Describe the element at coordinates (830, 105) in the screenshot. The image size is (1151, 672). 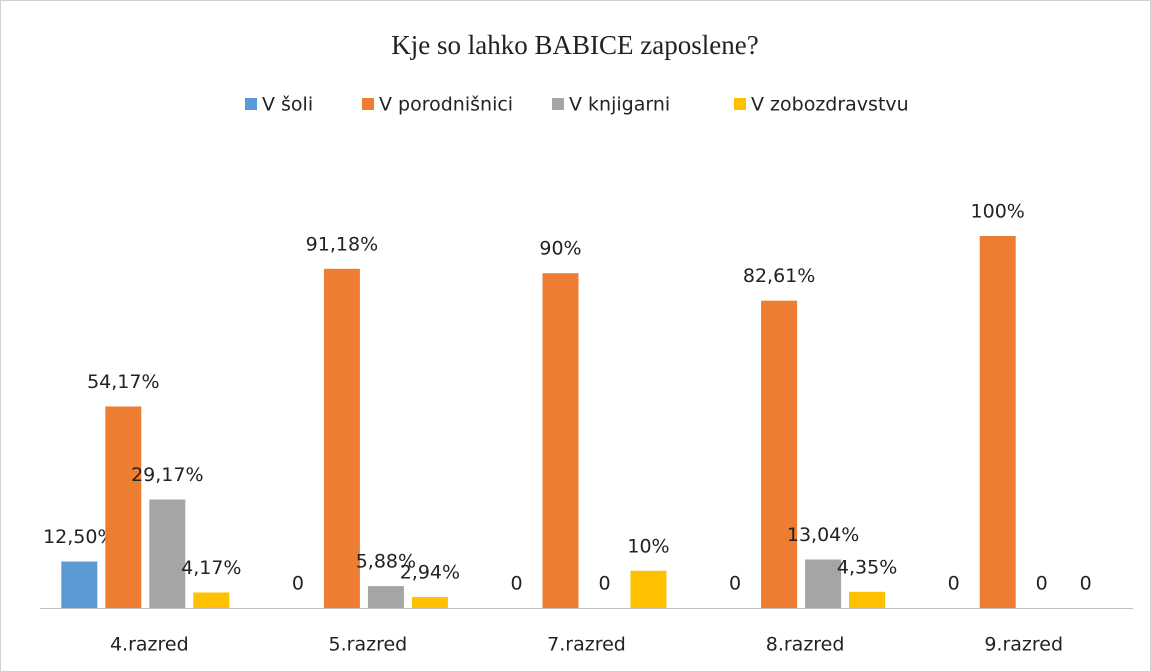
I see `legend-label: V zobozdravstvu` at that location.